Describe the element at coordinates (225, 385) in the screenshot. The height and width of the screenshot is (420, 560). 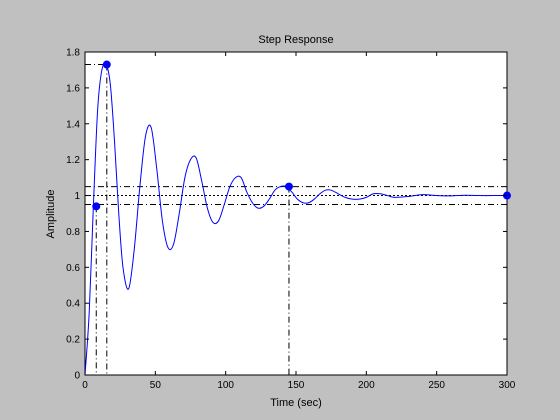
I see `x-tick-label: 100` at that location.